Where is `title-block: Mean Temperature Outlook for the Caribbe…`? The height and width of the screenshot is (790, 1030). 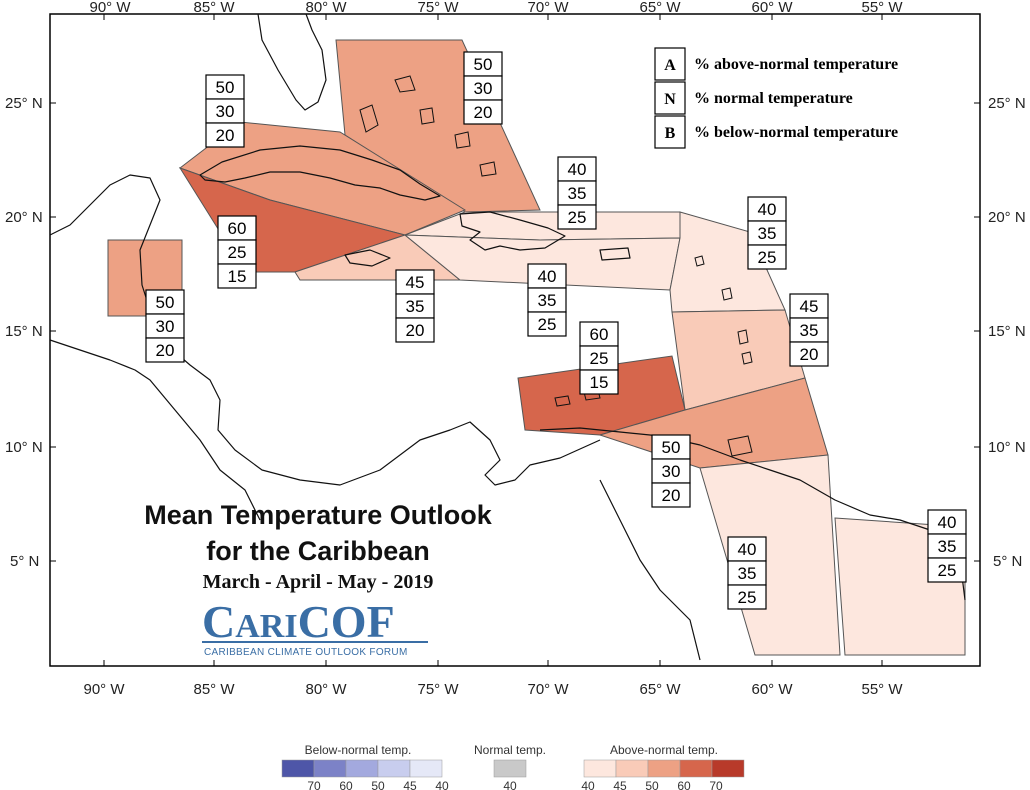 title-block: Mean Temperature Outlook for the Caribbe… is located at coordinates (318, 546).